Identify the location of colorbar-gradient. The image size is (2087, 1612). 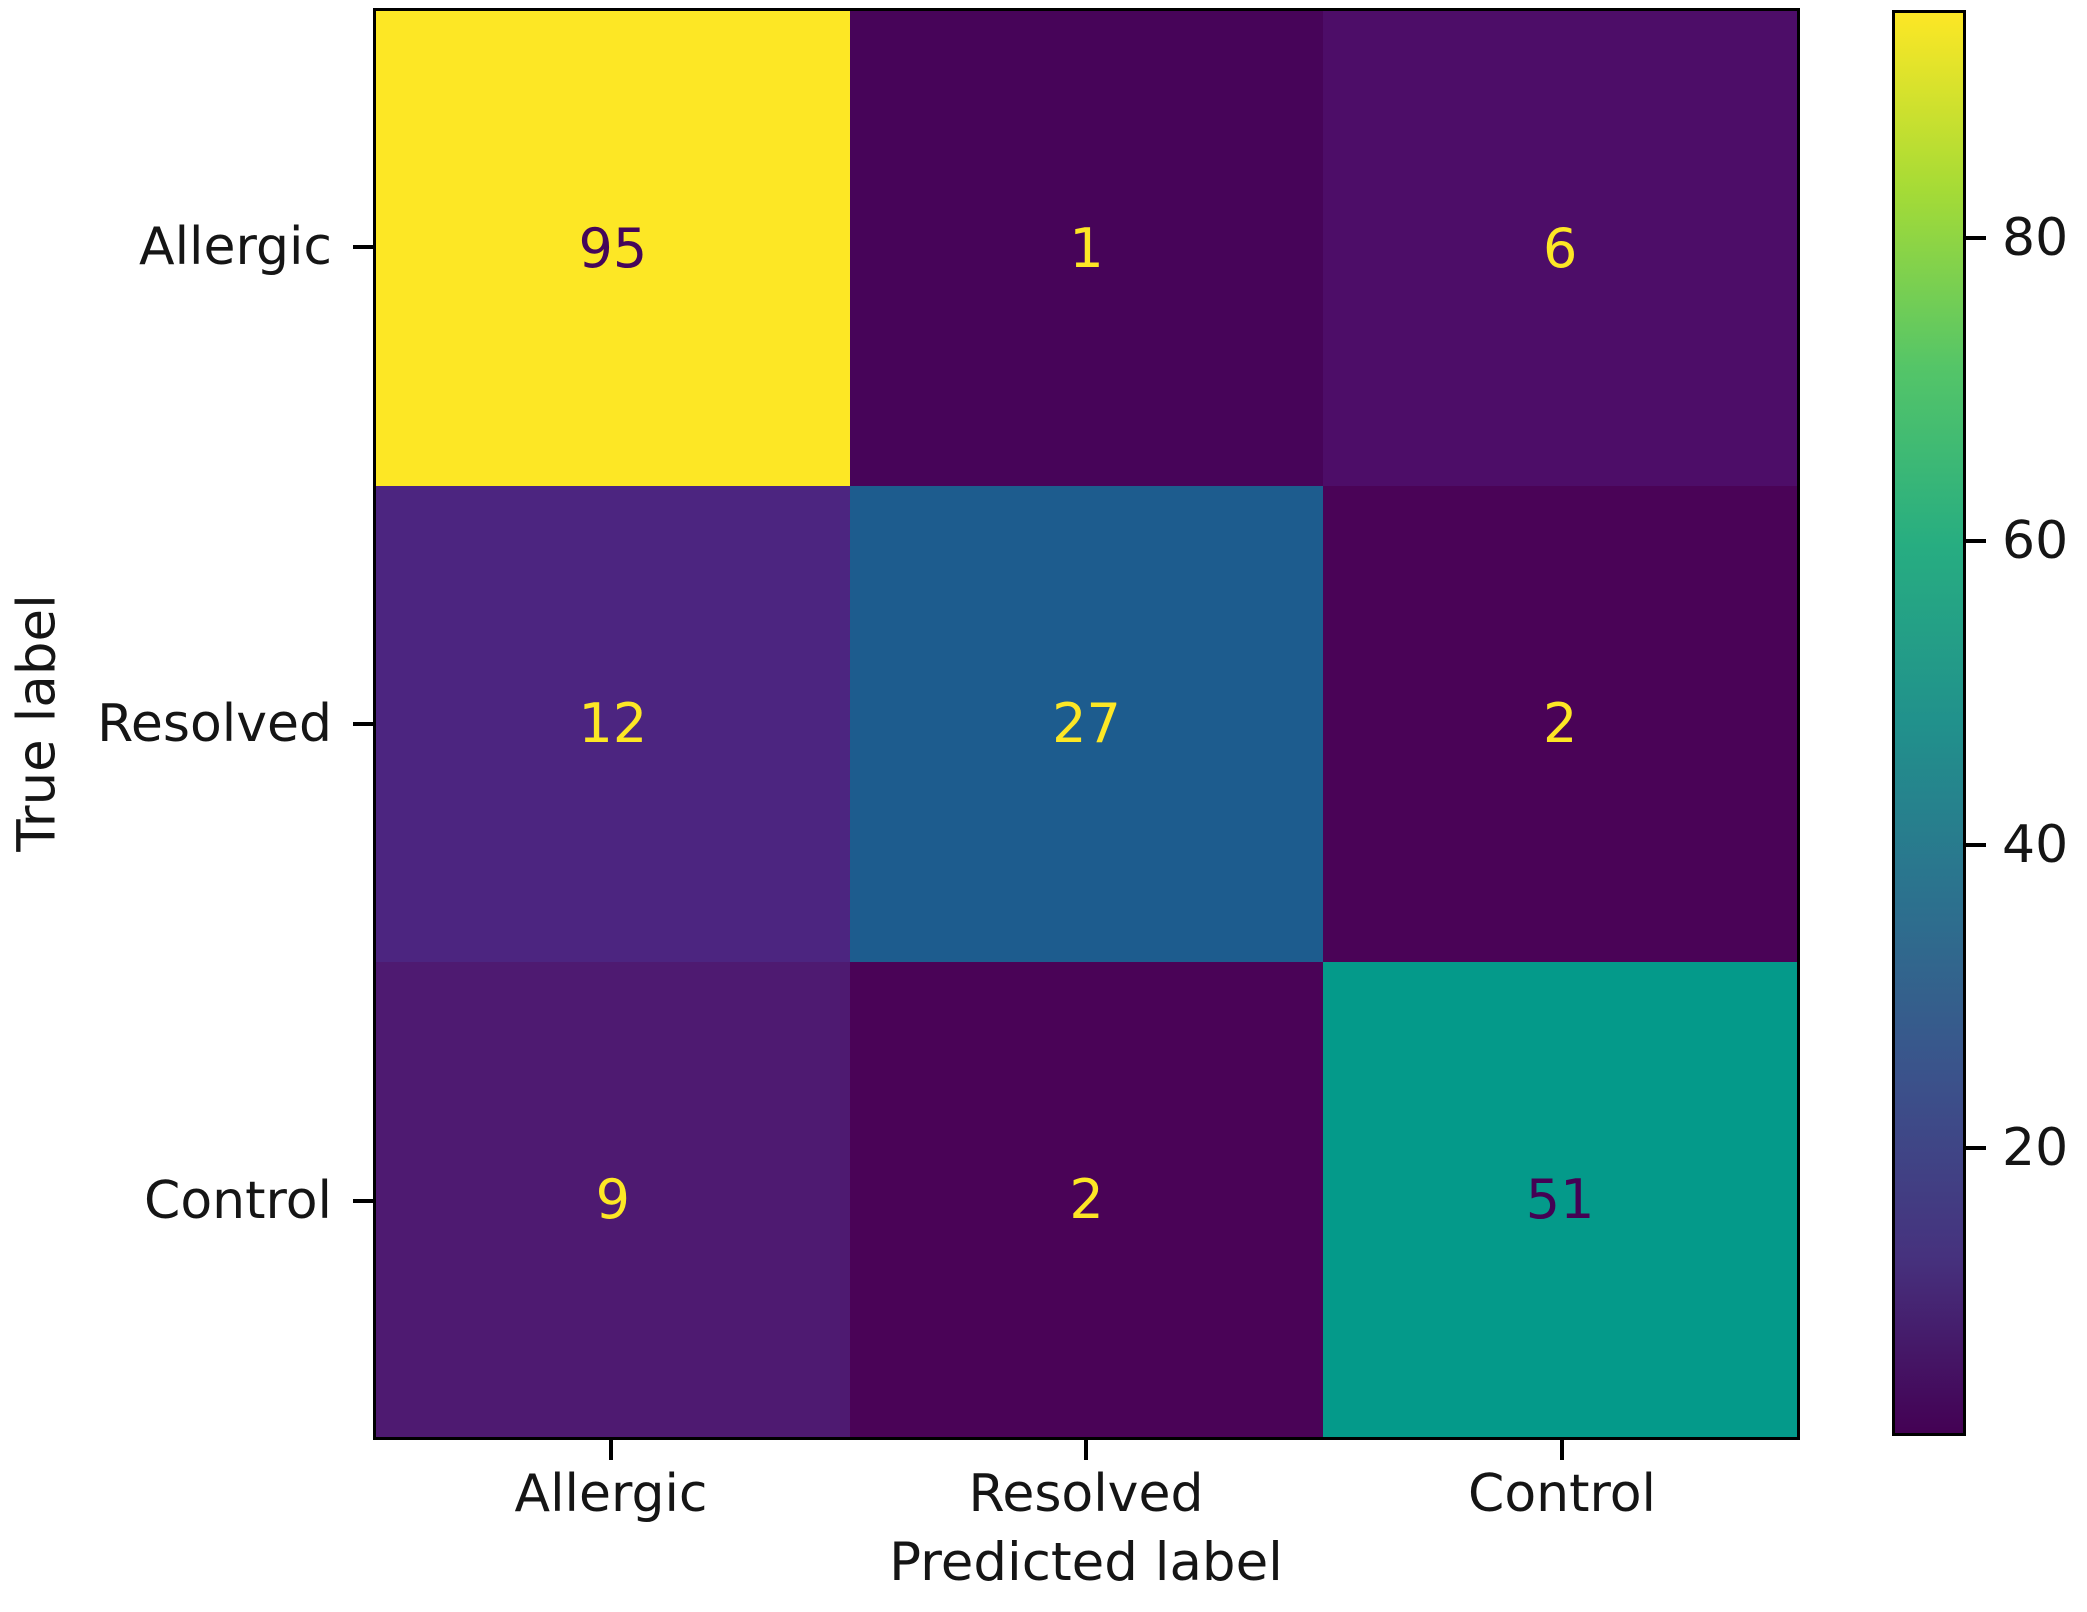
(1929, 723).